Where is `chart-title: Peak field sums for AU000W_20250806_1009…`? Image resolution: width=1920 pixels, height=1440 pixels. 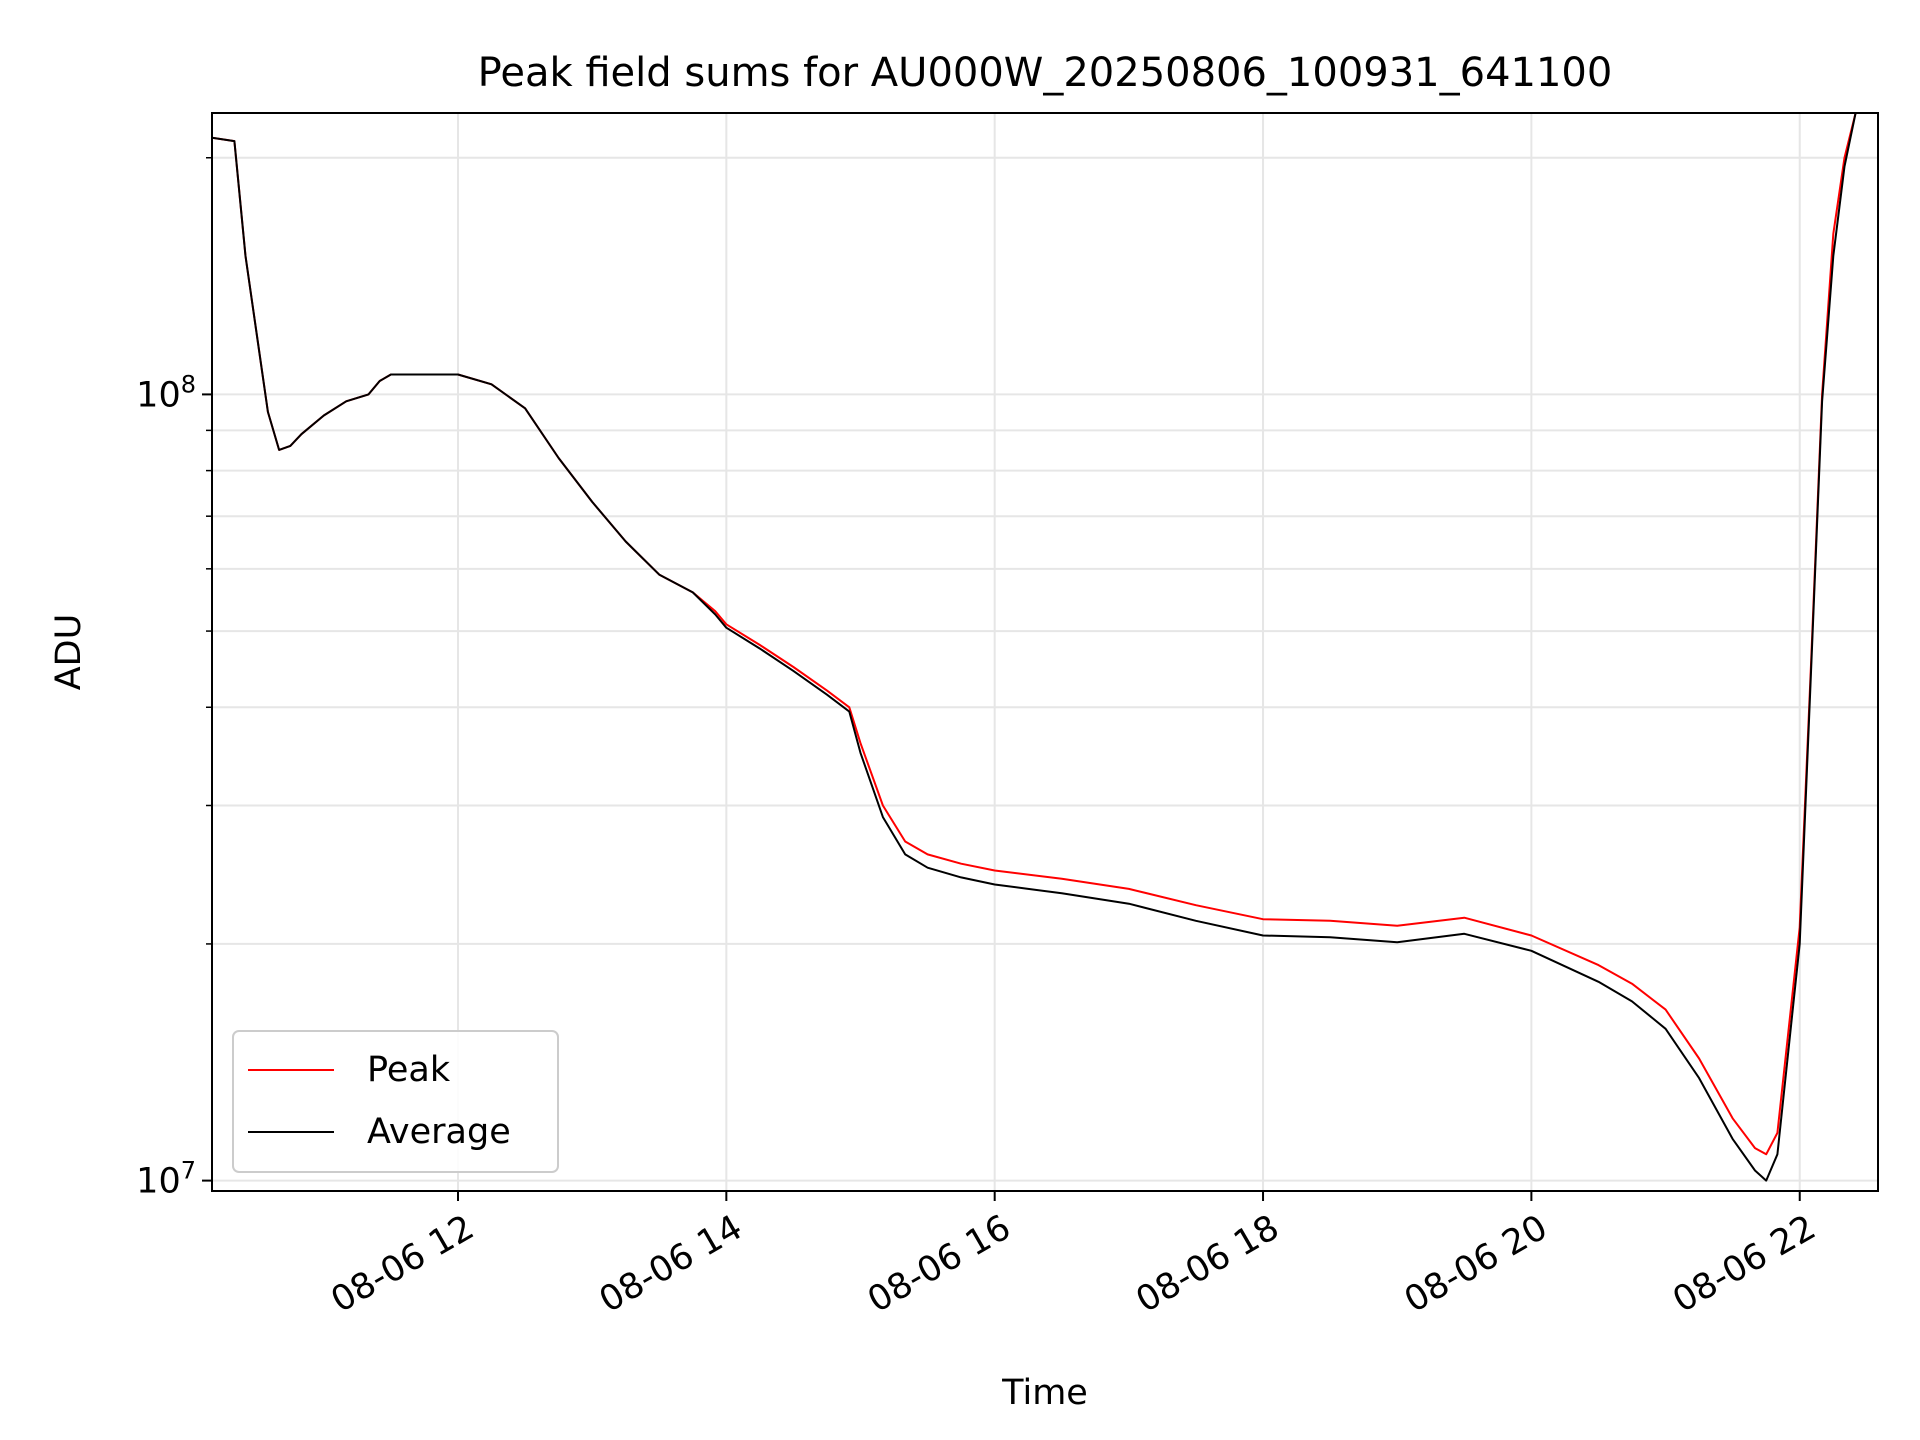 chart-title: Peak field sums for AU000W_20250806_1009… is located at coordinates (1045, 73).